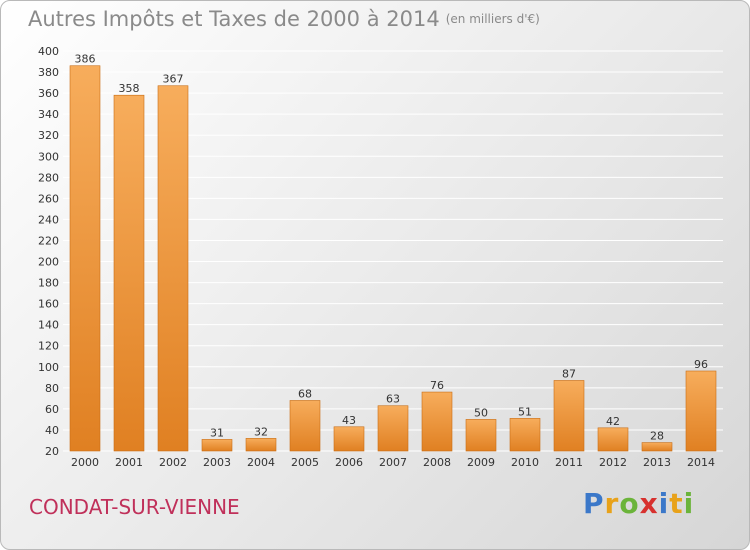  What do you see at coordinates (173, 268) in the screenshot?
I see `bar-2002` at bounding box center [173, 268].